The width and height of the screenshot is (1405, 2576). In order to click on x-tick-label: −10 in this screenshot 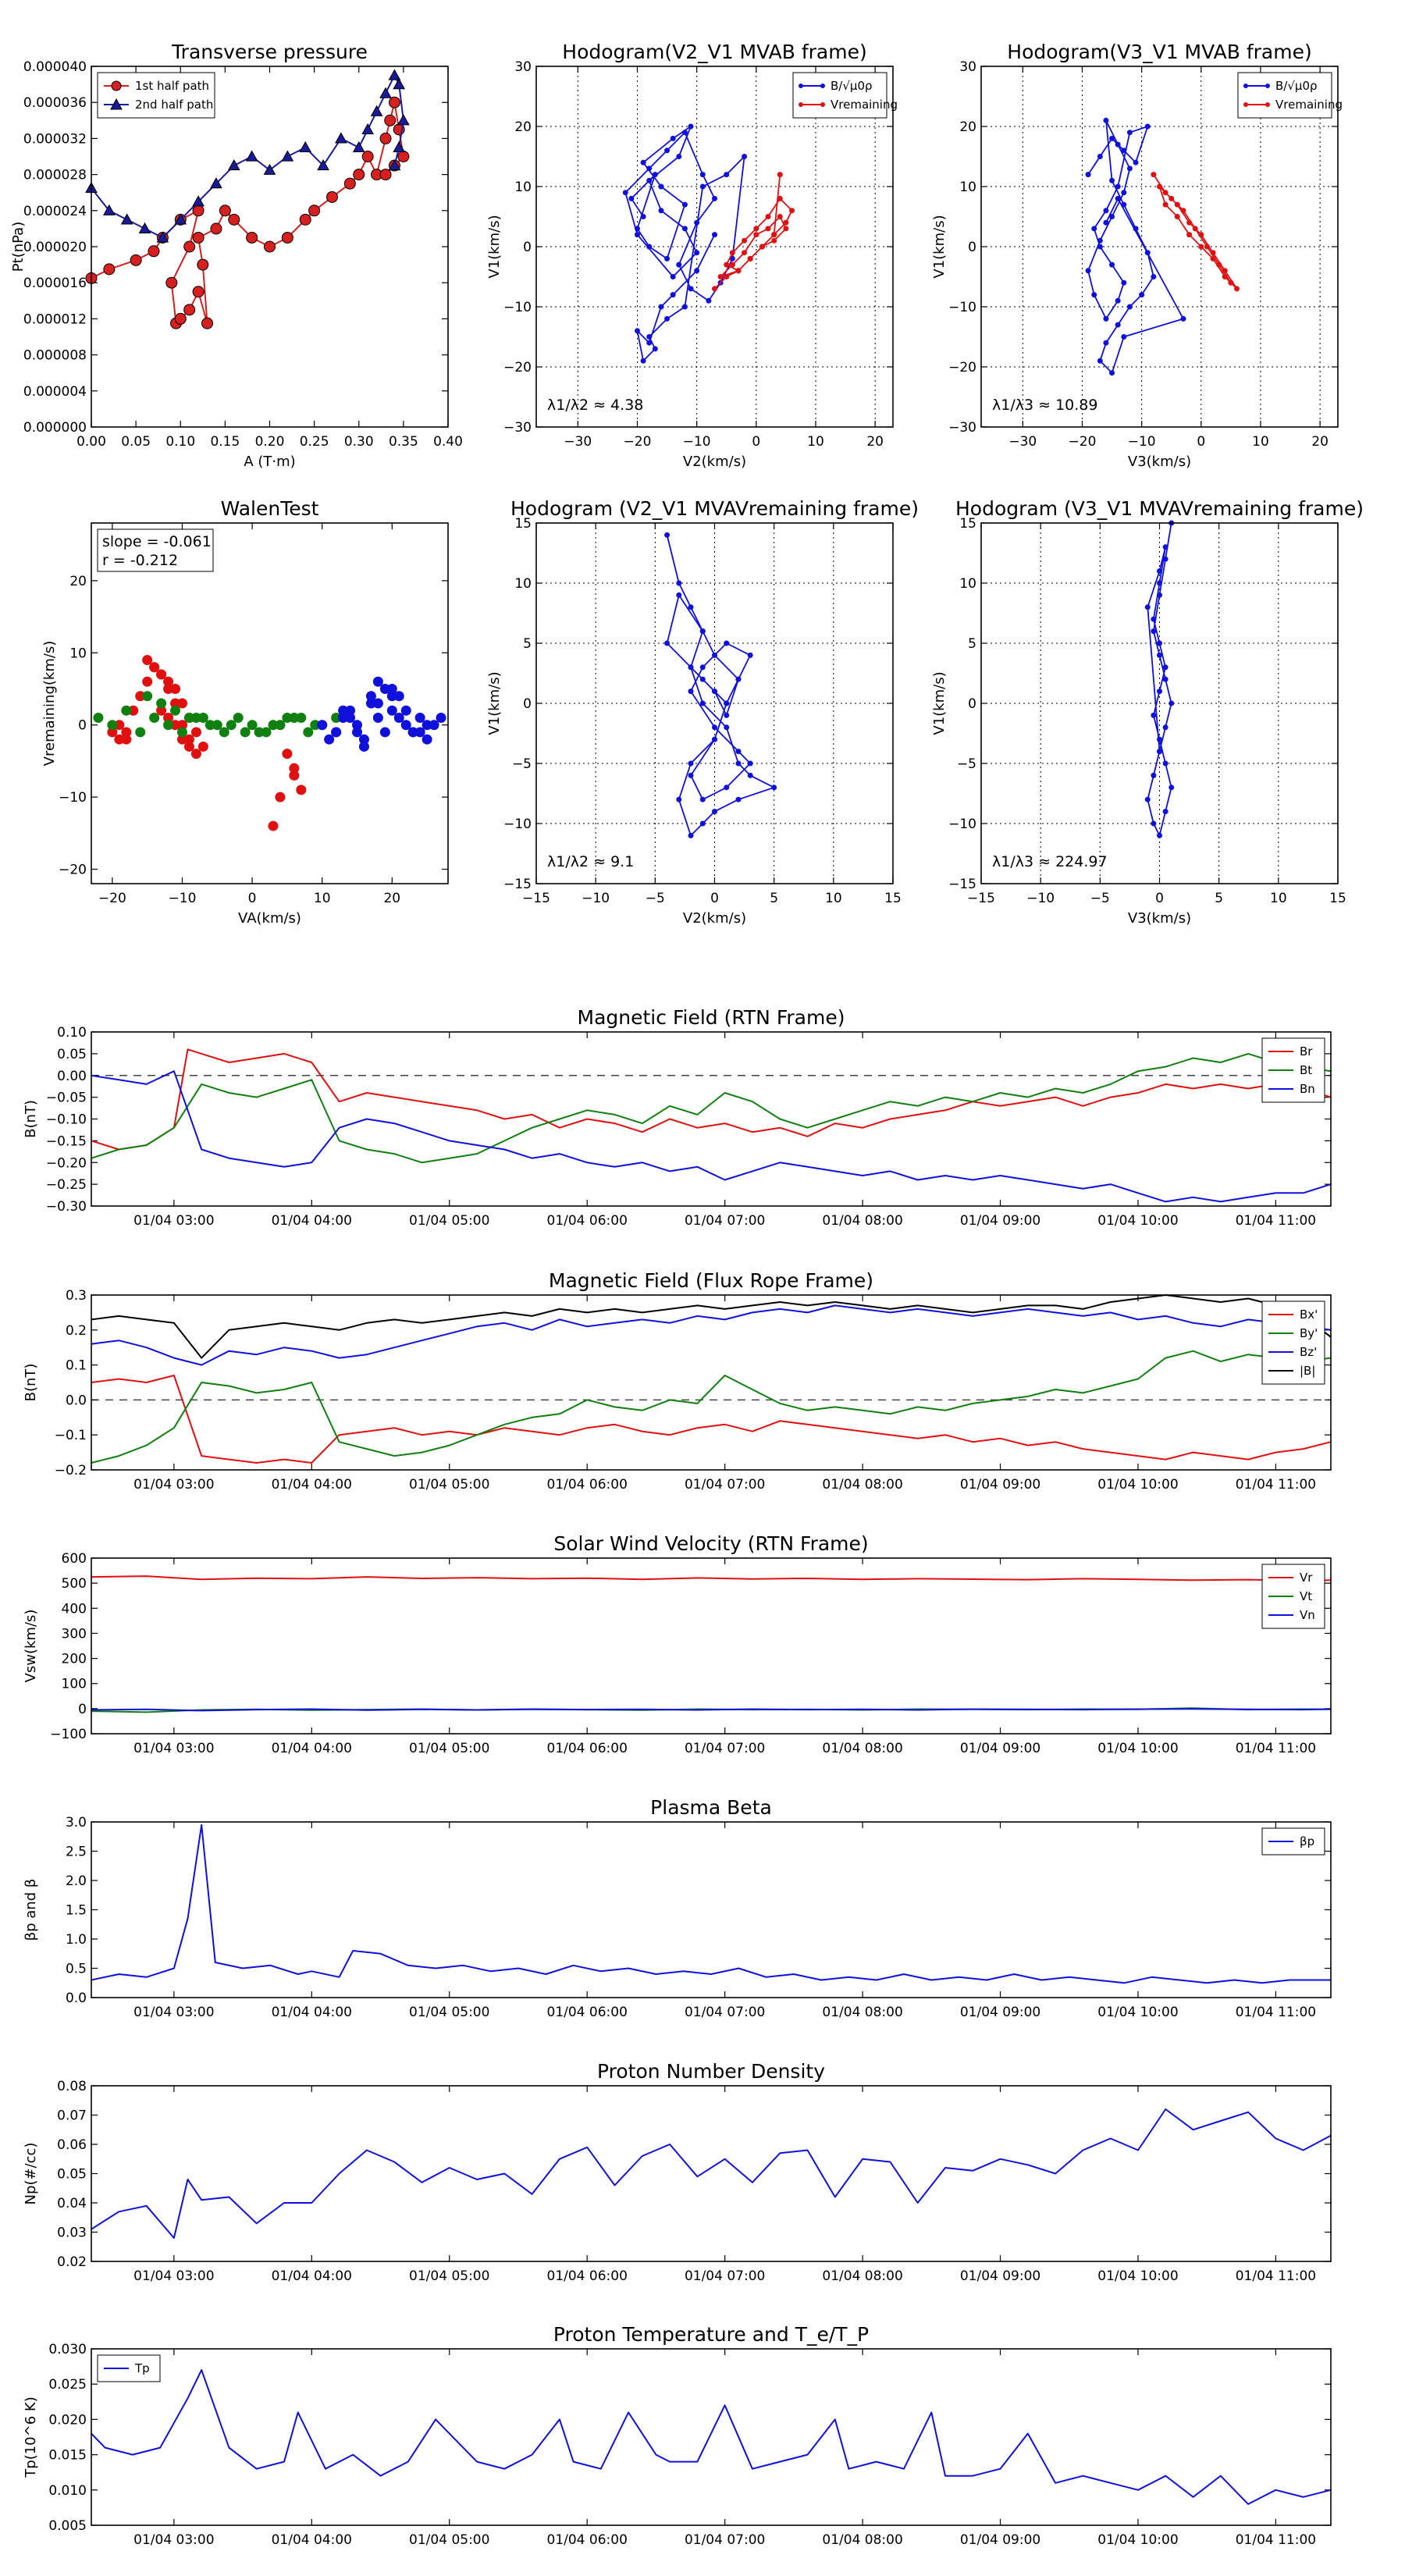, I will do `click(697, 442)`.